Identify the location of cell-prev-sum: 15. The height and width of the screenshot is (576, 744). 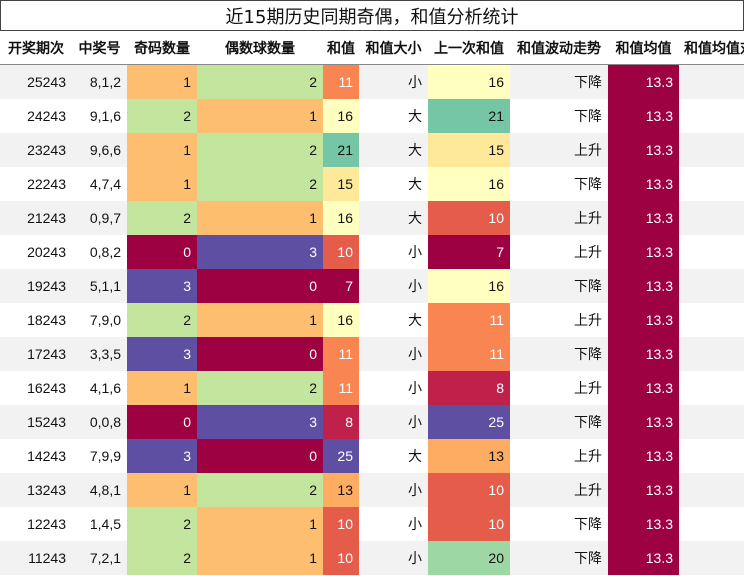
(469, 150).